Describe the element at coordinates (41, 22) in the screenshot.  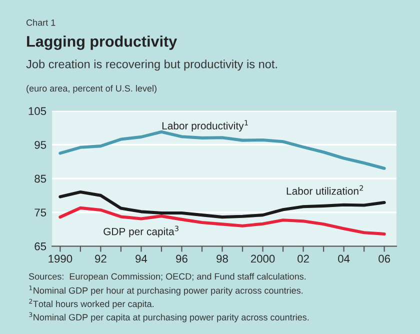
I see `caption: Chart 1` at that location.